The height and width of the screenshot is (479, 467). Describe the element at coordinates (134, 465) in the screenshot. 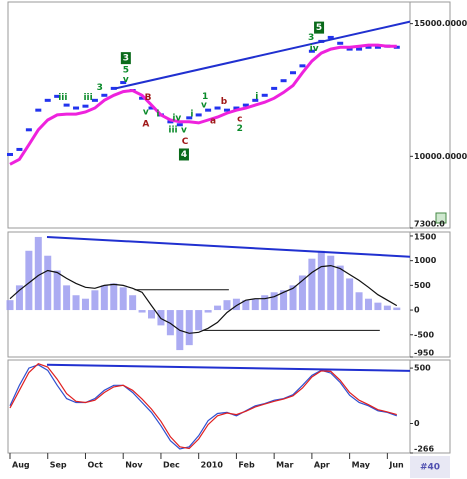

I see `x-tick-label: Nov` at that location.